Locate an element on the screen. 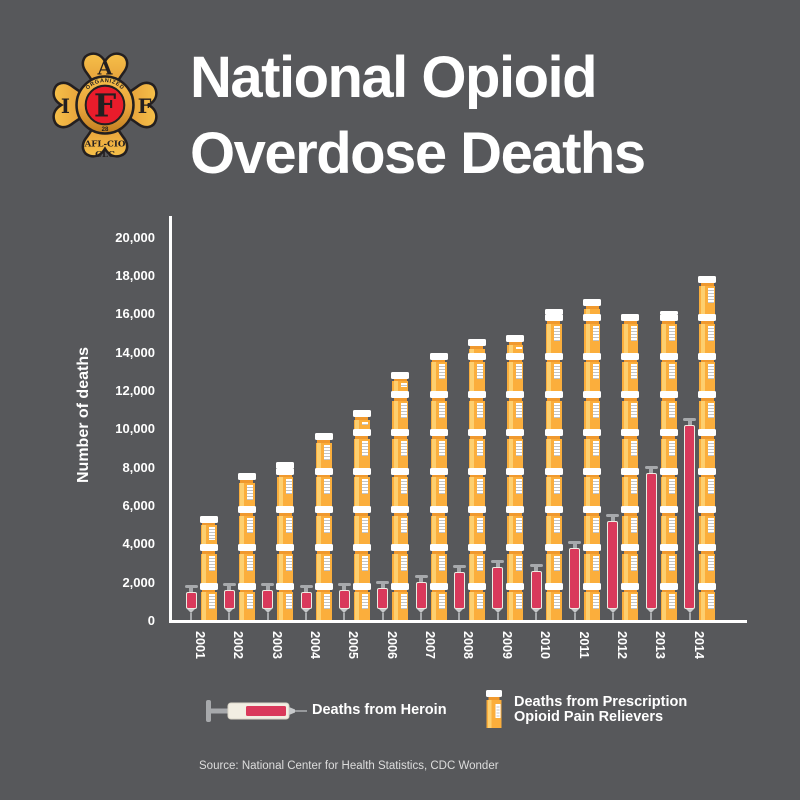 The height and width of the screenshot is (800, 800). logo-clc-text: CLC is located at coordinates (105, 155).